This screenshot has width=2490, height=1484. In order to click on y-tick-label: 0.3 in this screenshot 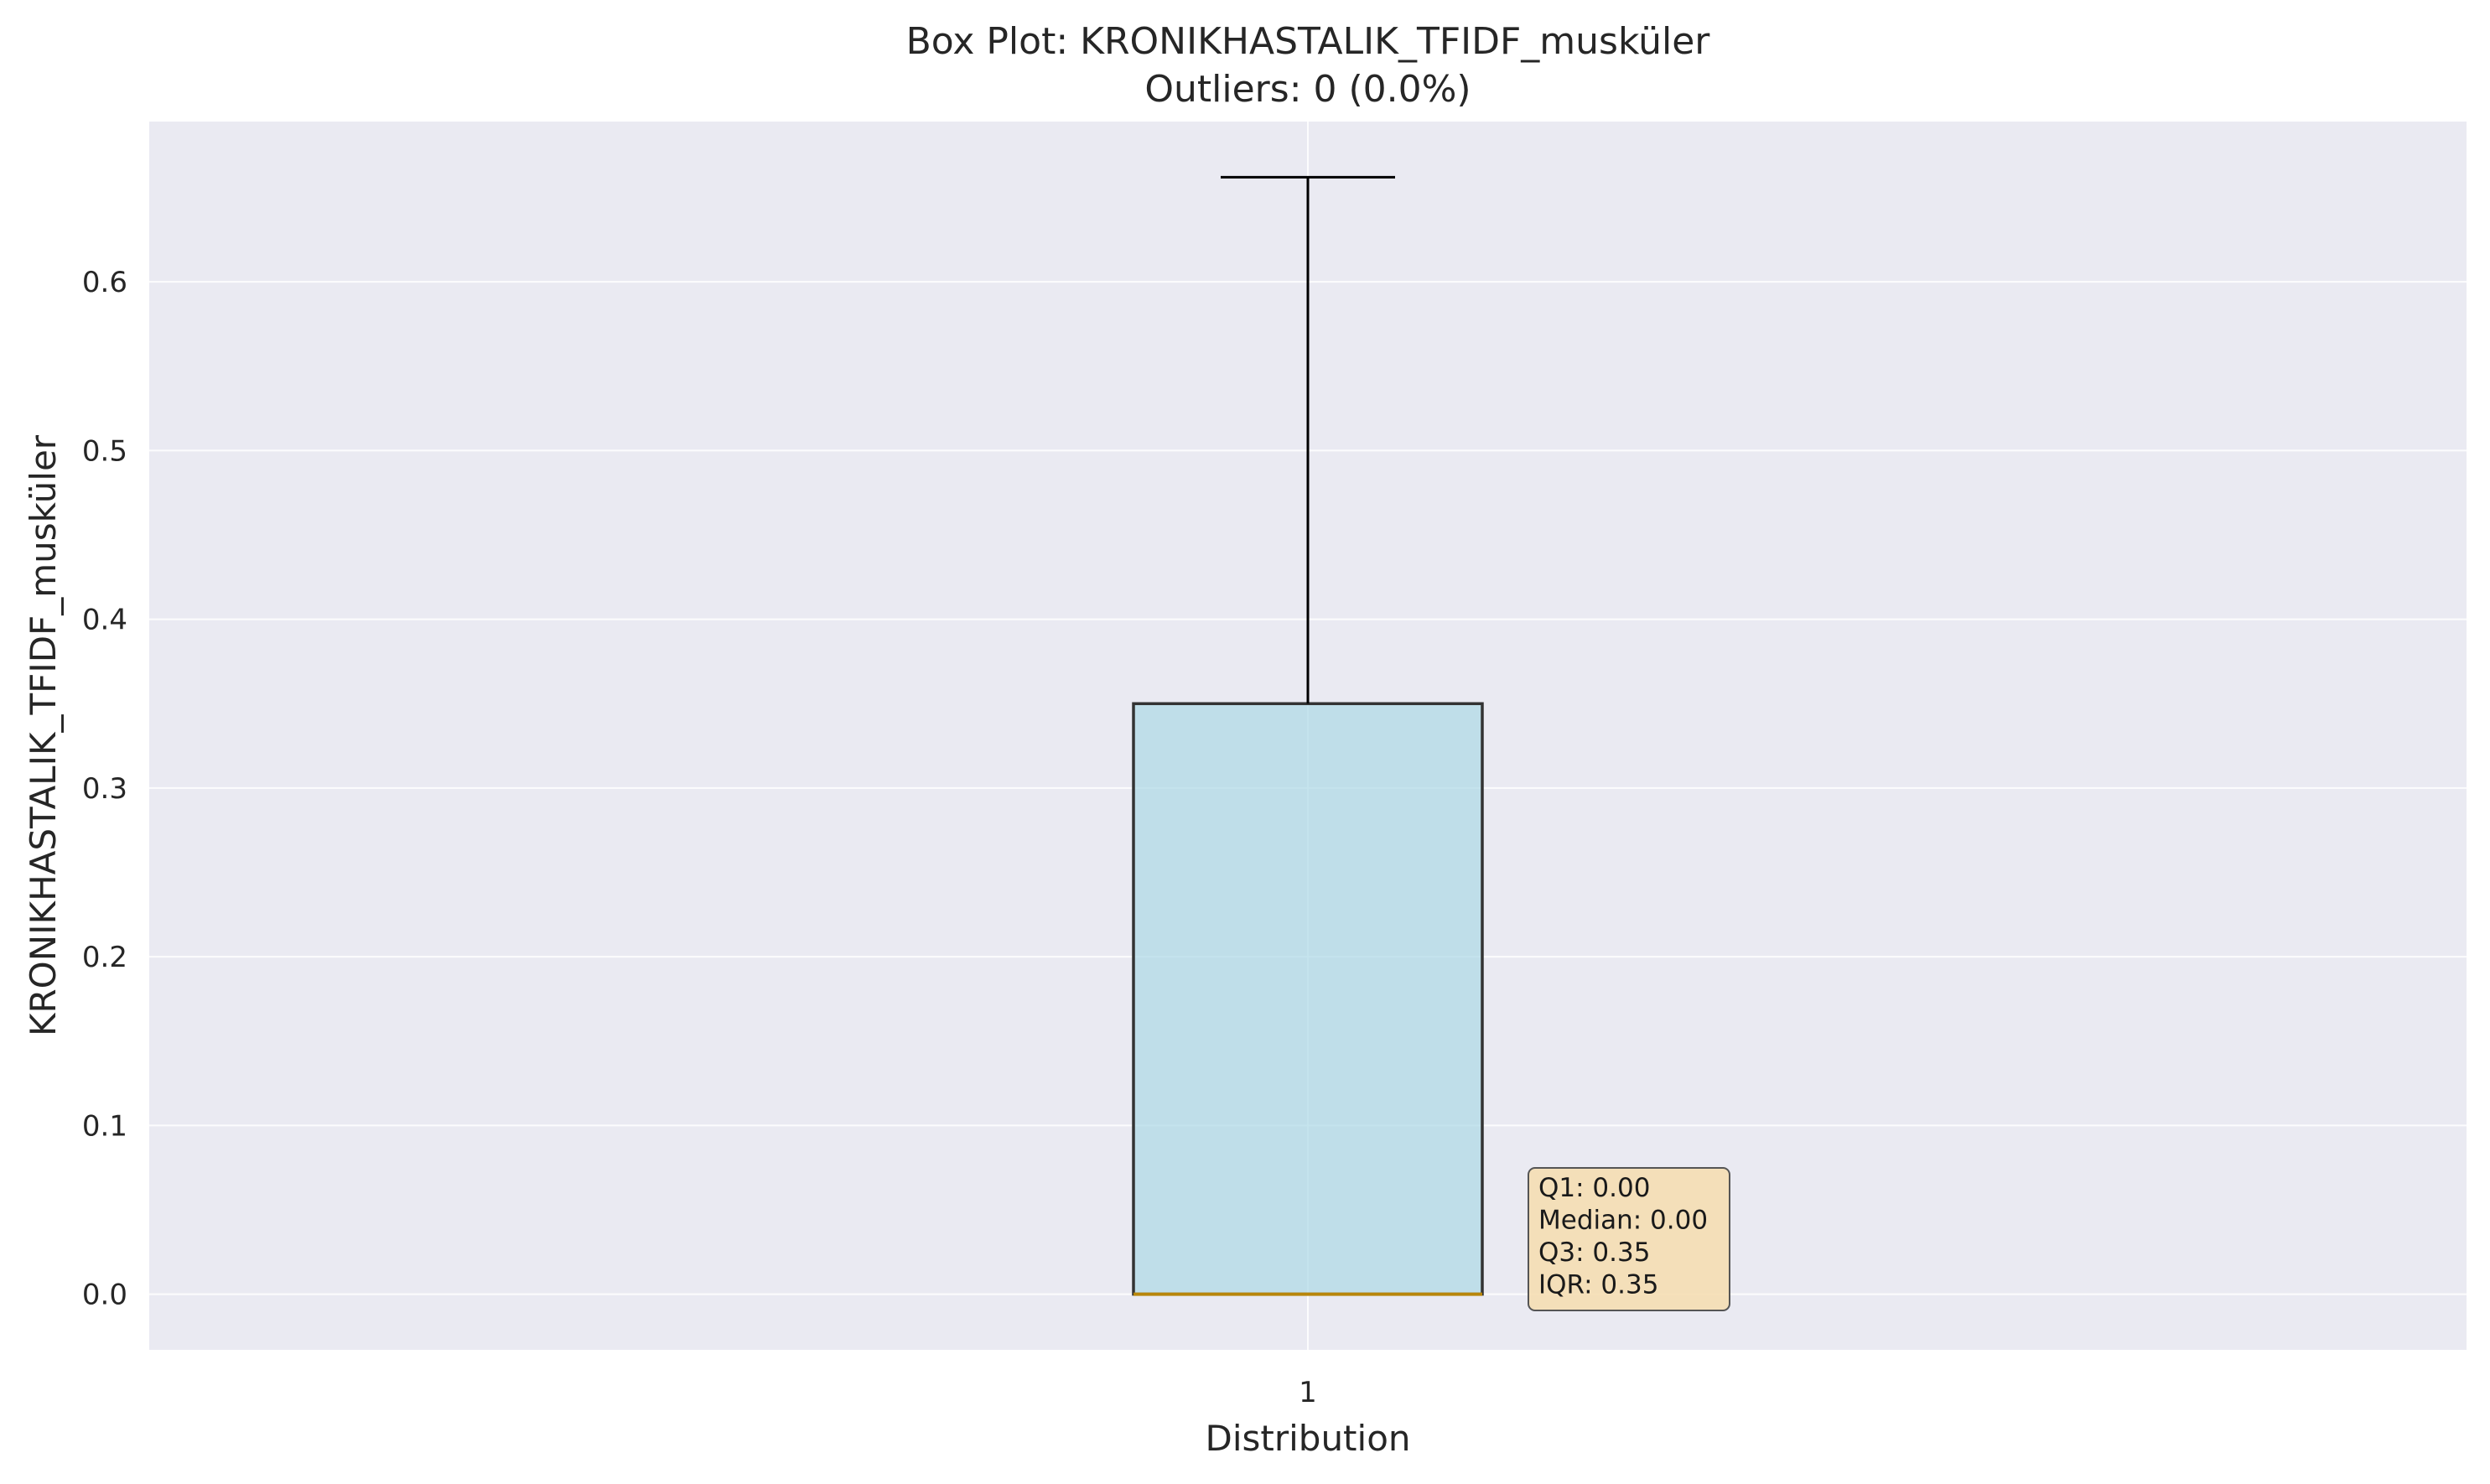, I will do `click(104, 789)`.